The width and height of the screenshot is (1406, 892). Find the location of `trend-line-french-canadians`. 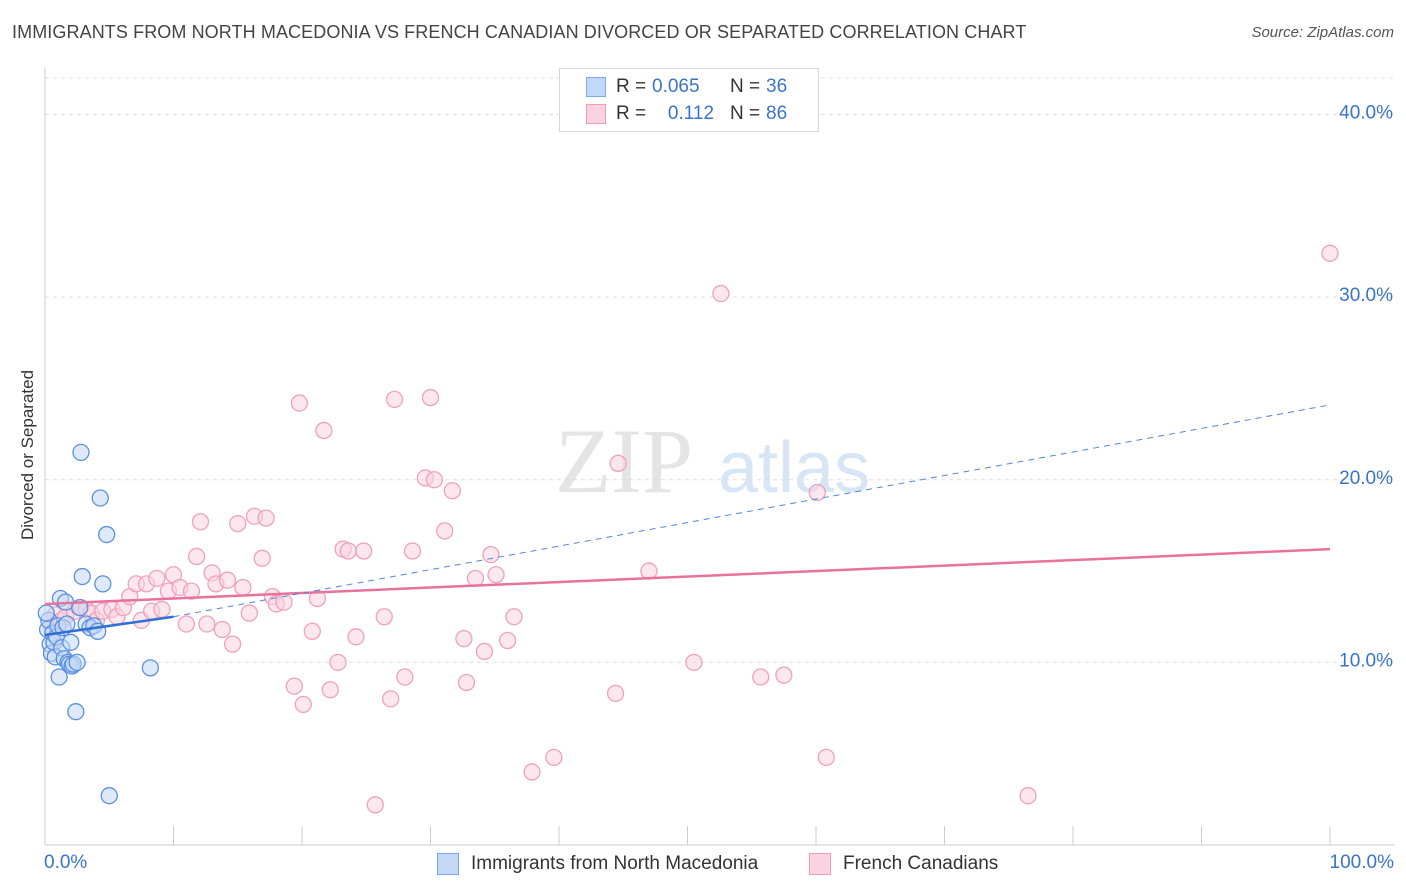

trend-line-french-canadians is located at coordinates (687, 576).